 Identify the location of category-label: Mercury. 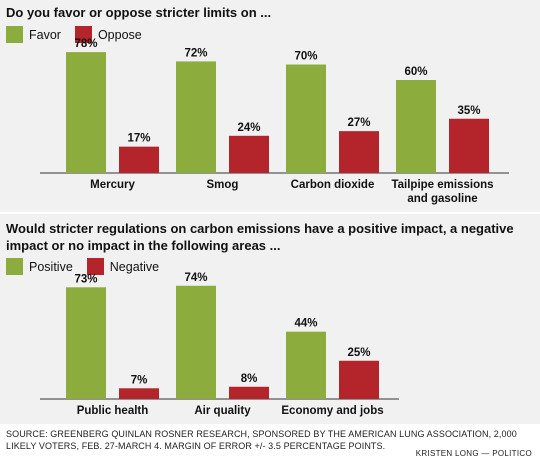
(112, 185).